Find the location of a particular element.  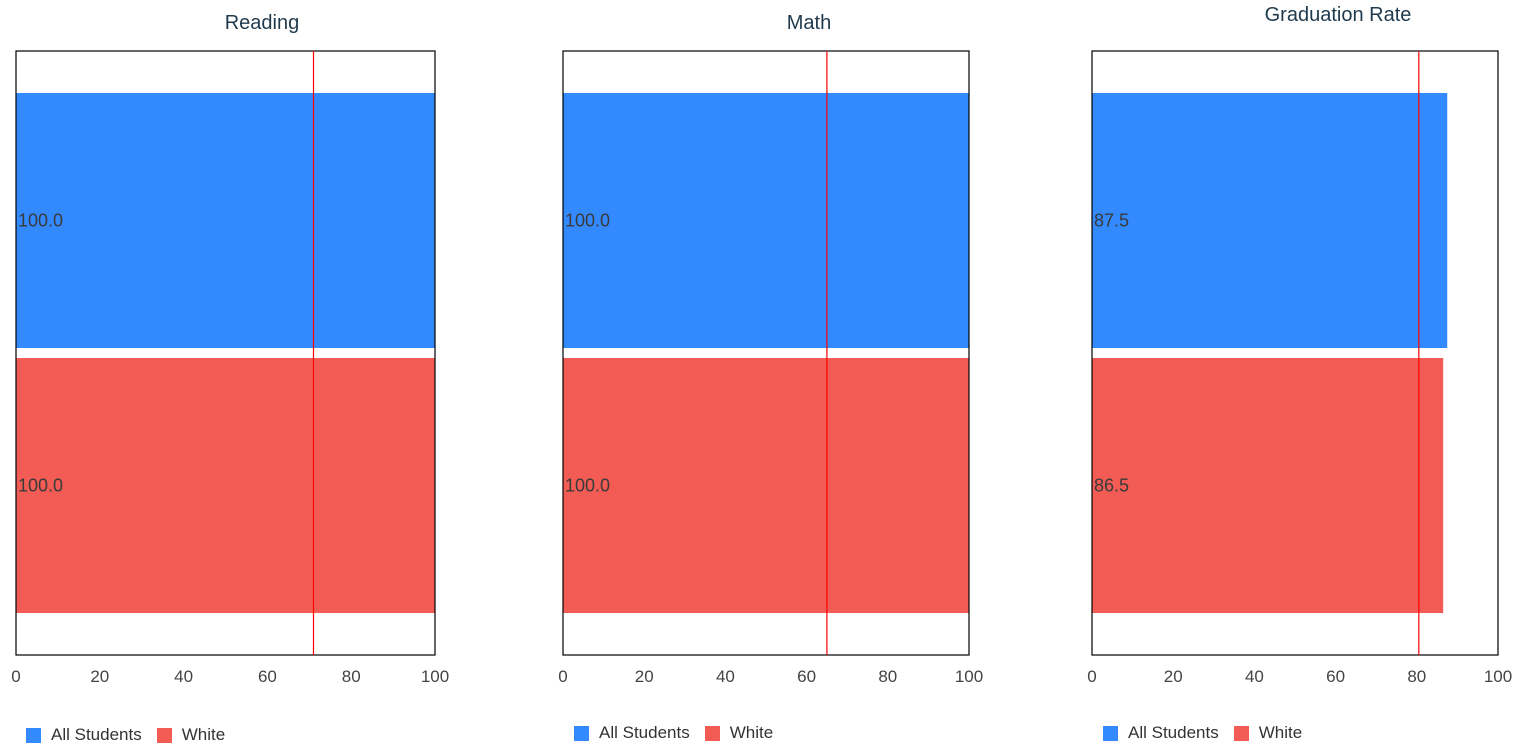

chart-title: Reading is located at coordinates (262, 23).